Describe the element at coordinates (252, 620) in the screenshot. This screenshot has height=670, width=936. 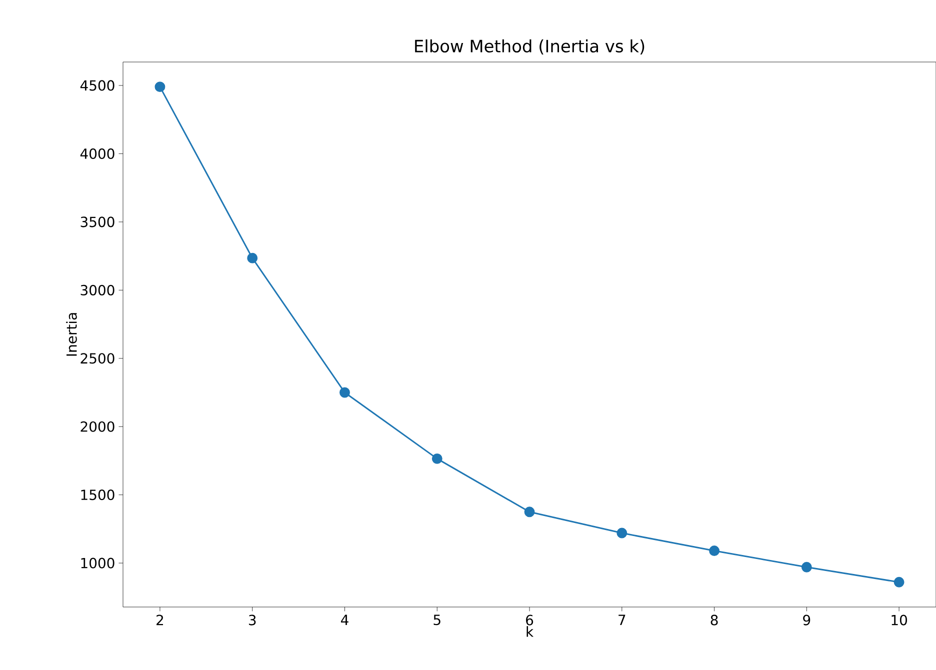
I see `x-tick-label: 3` at that location.